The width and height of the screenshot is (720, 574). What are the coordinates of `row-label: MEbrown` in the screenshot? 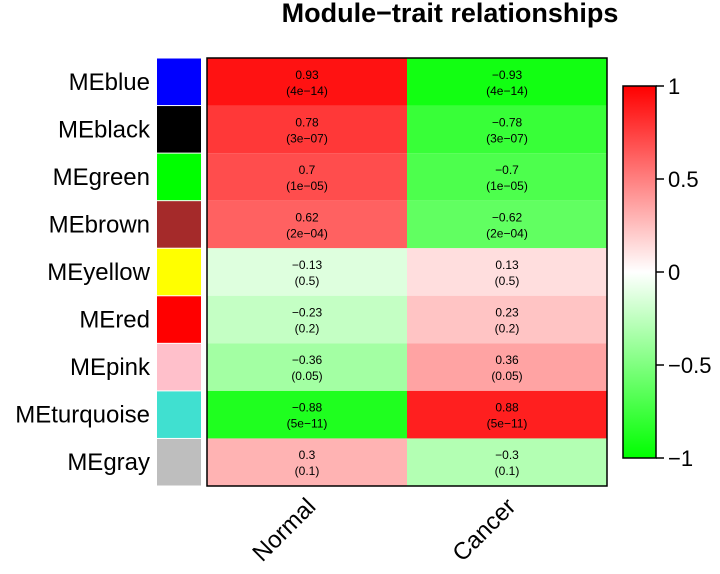 It's located at (99, 224).